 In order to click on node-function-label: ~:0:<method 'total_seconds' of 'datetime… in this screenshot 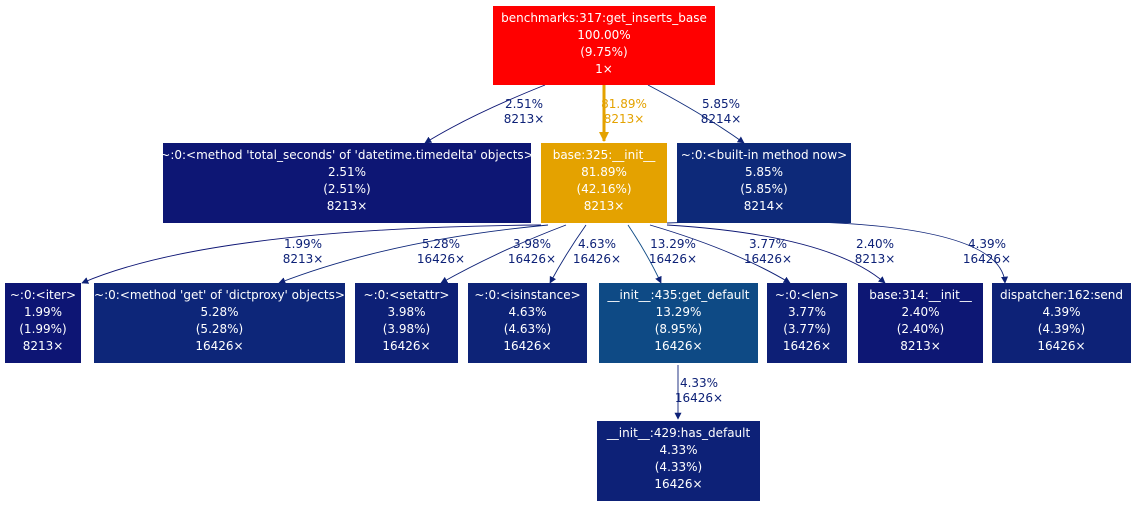, I will do `click(346, 155)`.